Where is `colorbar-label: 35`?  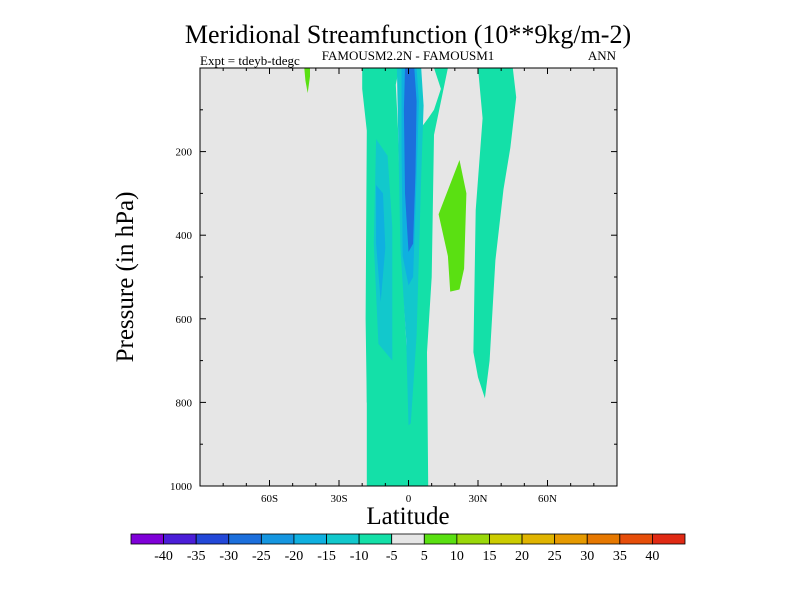 colorbar-label: 35 is located at coordinates (620, 556).